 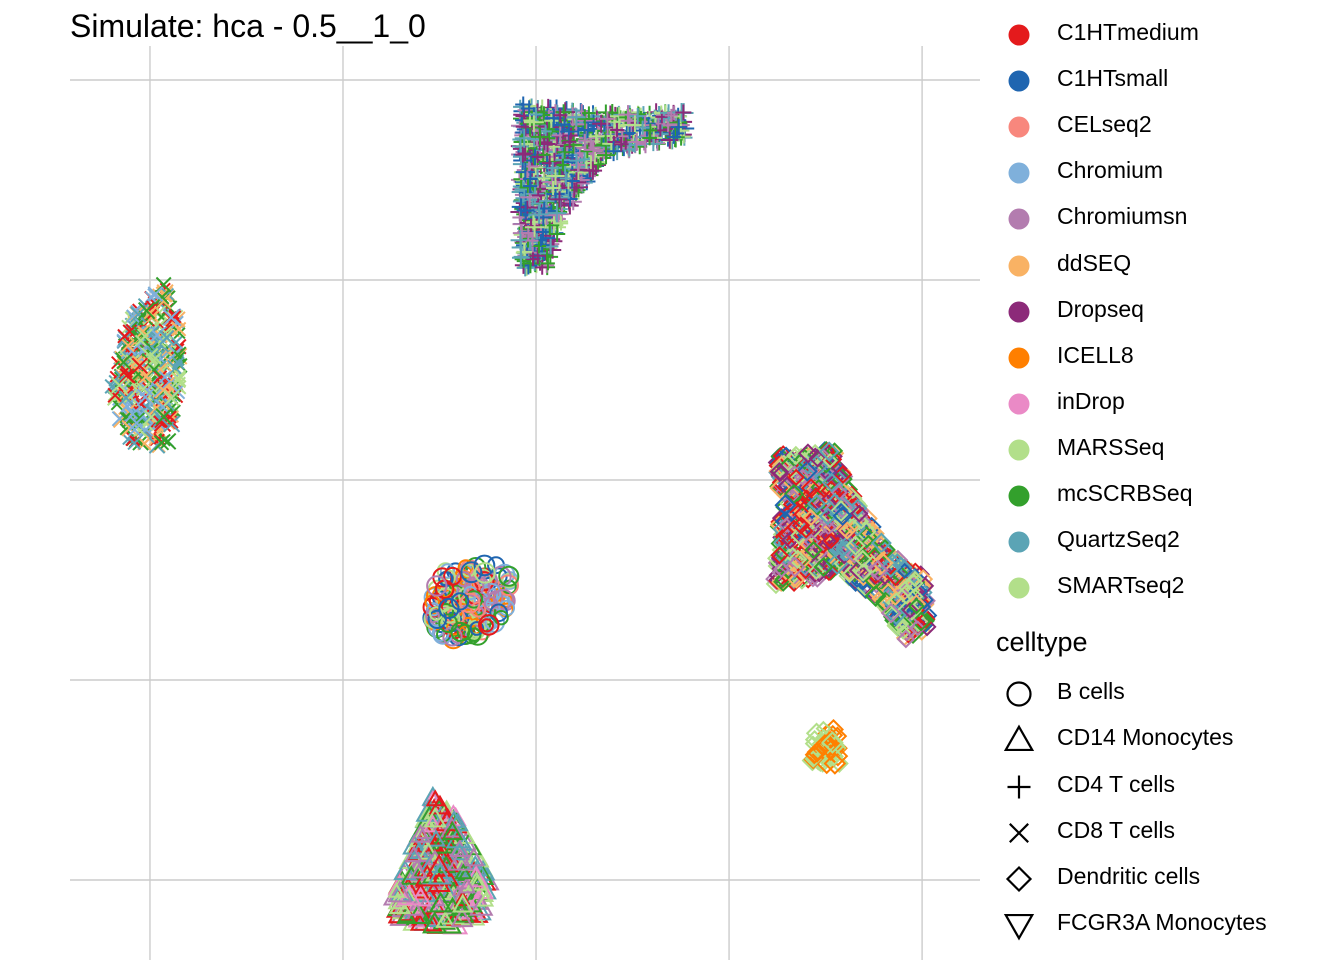 I want to click on legend-shape-cross-icon, so click(x=1019, y=832).